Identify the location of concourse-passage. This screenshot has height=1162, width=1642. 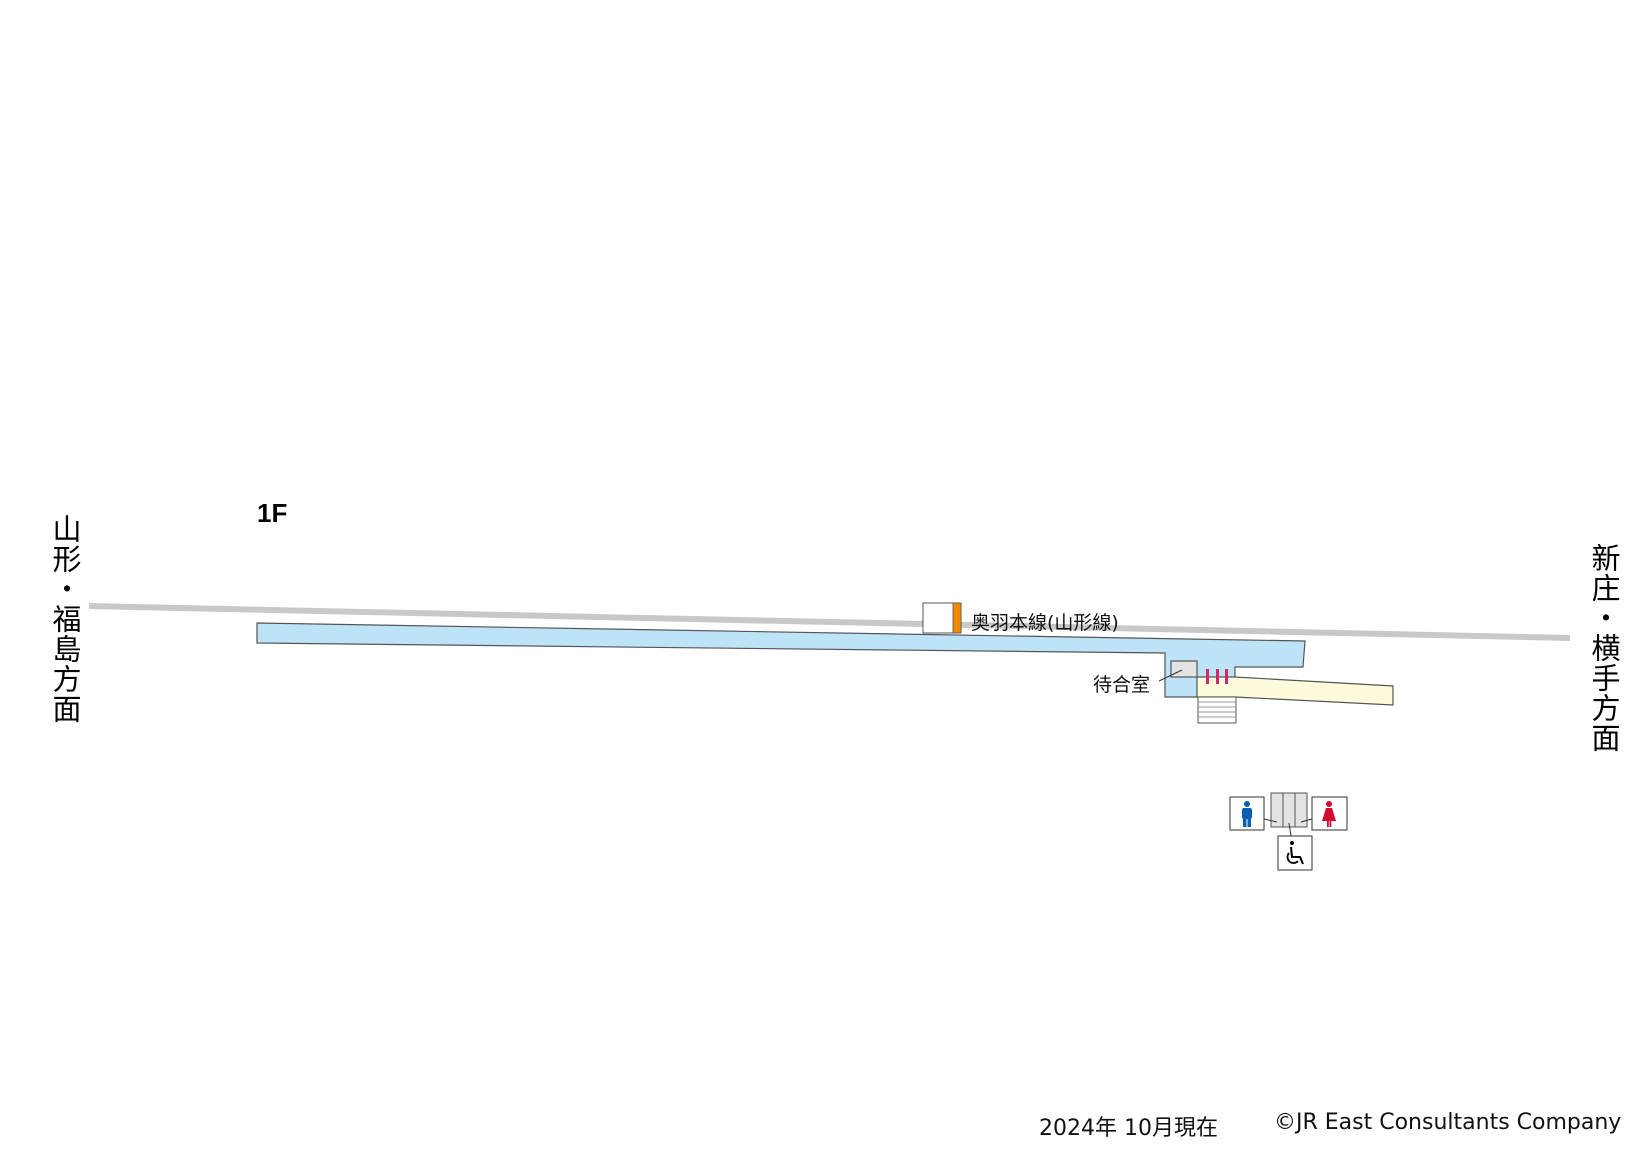
(1295, 691).